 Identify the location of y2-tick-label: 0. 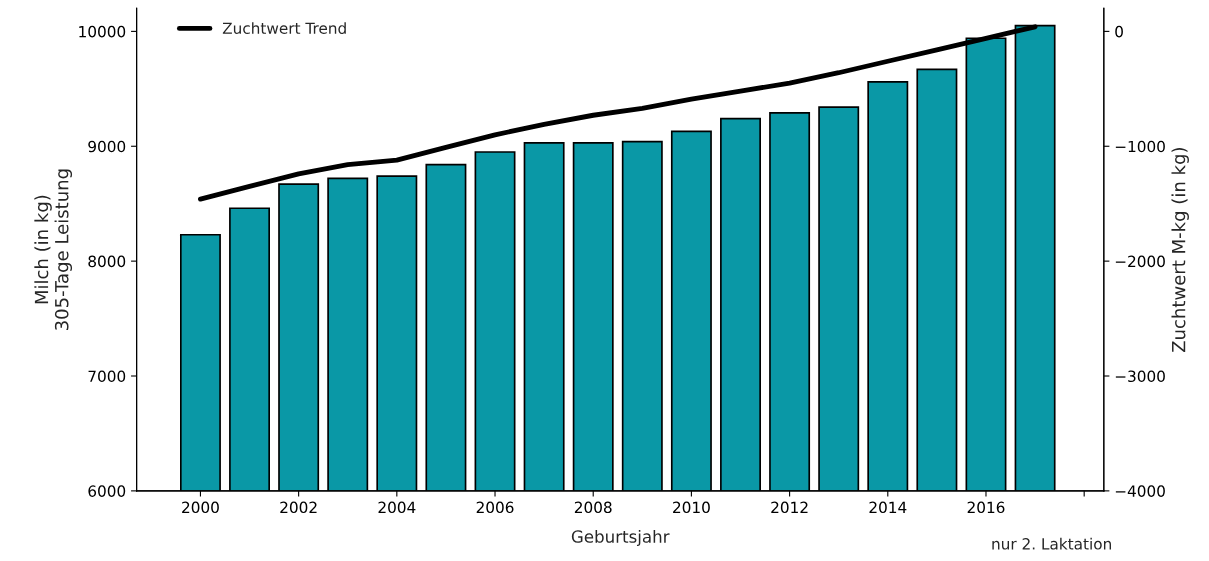
(1119, 31).